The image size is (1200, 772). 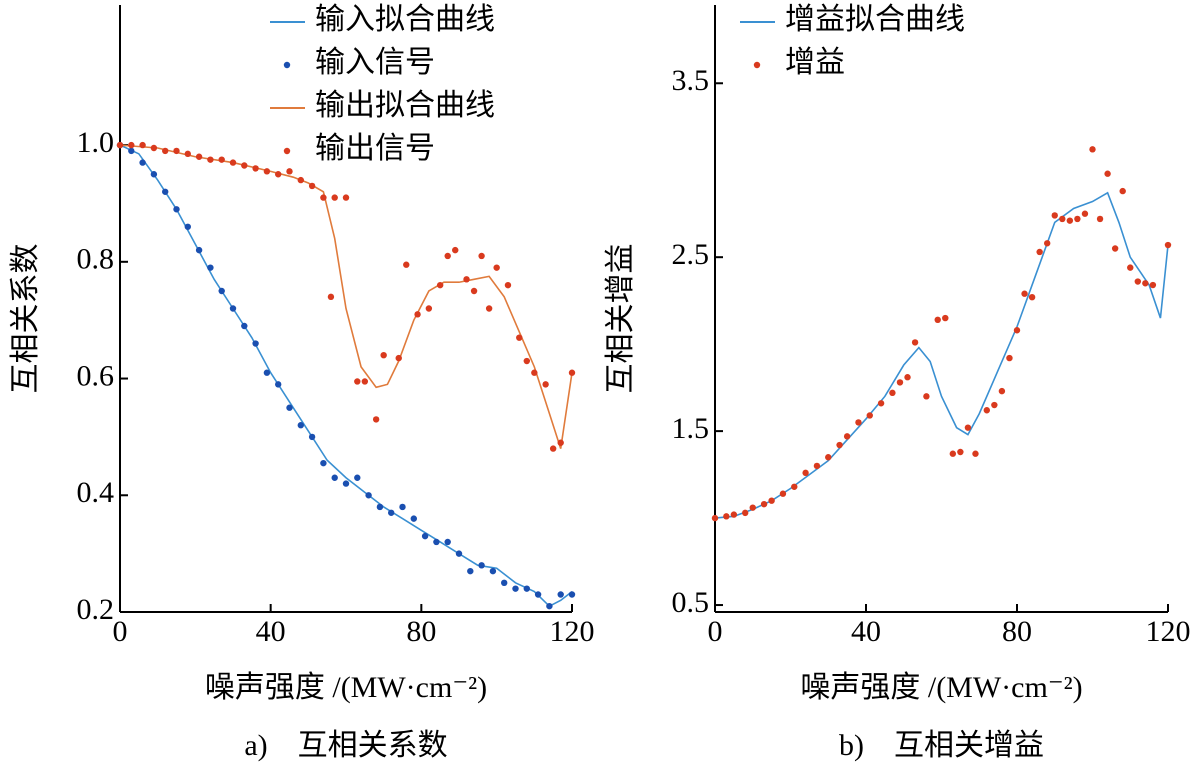 What do you see at coordinates (815, 62) in the screenshot?
I see `legend-label: 增益` at bounding box center [815, 62].